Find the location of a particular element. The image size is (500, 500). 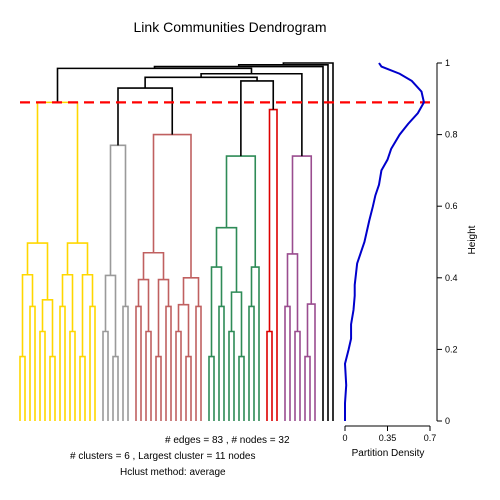

footer-line-1: # edges = 83 , # nodes = 32 is located at coordinates (227, 440).